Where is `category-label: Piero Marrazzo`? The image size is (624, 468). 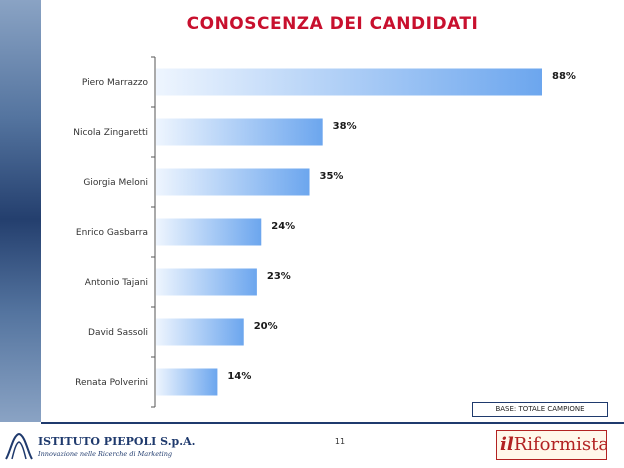
category-label: Piero Marrazzo is located at coordinates (115, 83).